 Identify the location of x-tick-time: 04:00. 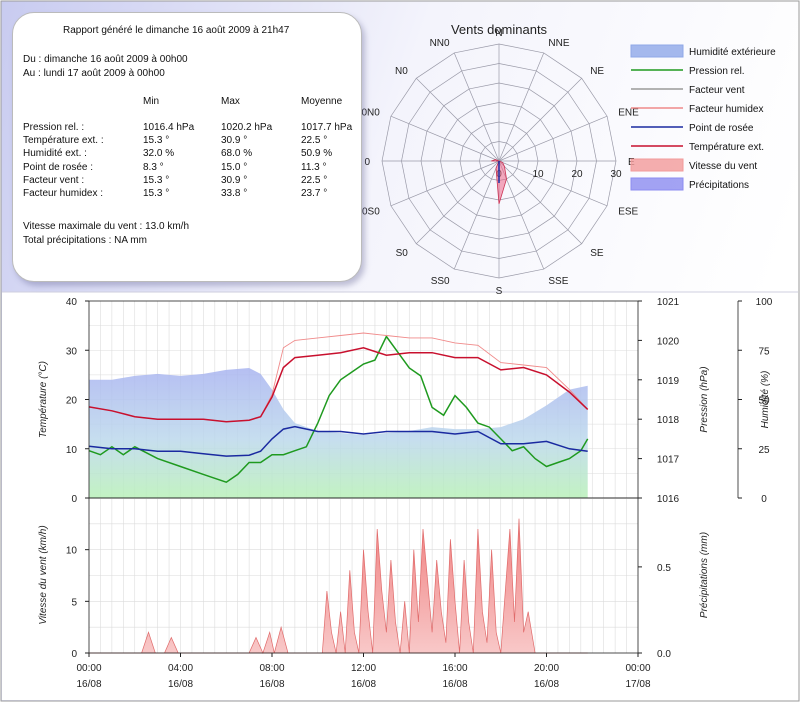
(180, 668).